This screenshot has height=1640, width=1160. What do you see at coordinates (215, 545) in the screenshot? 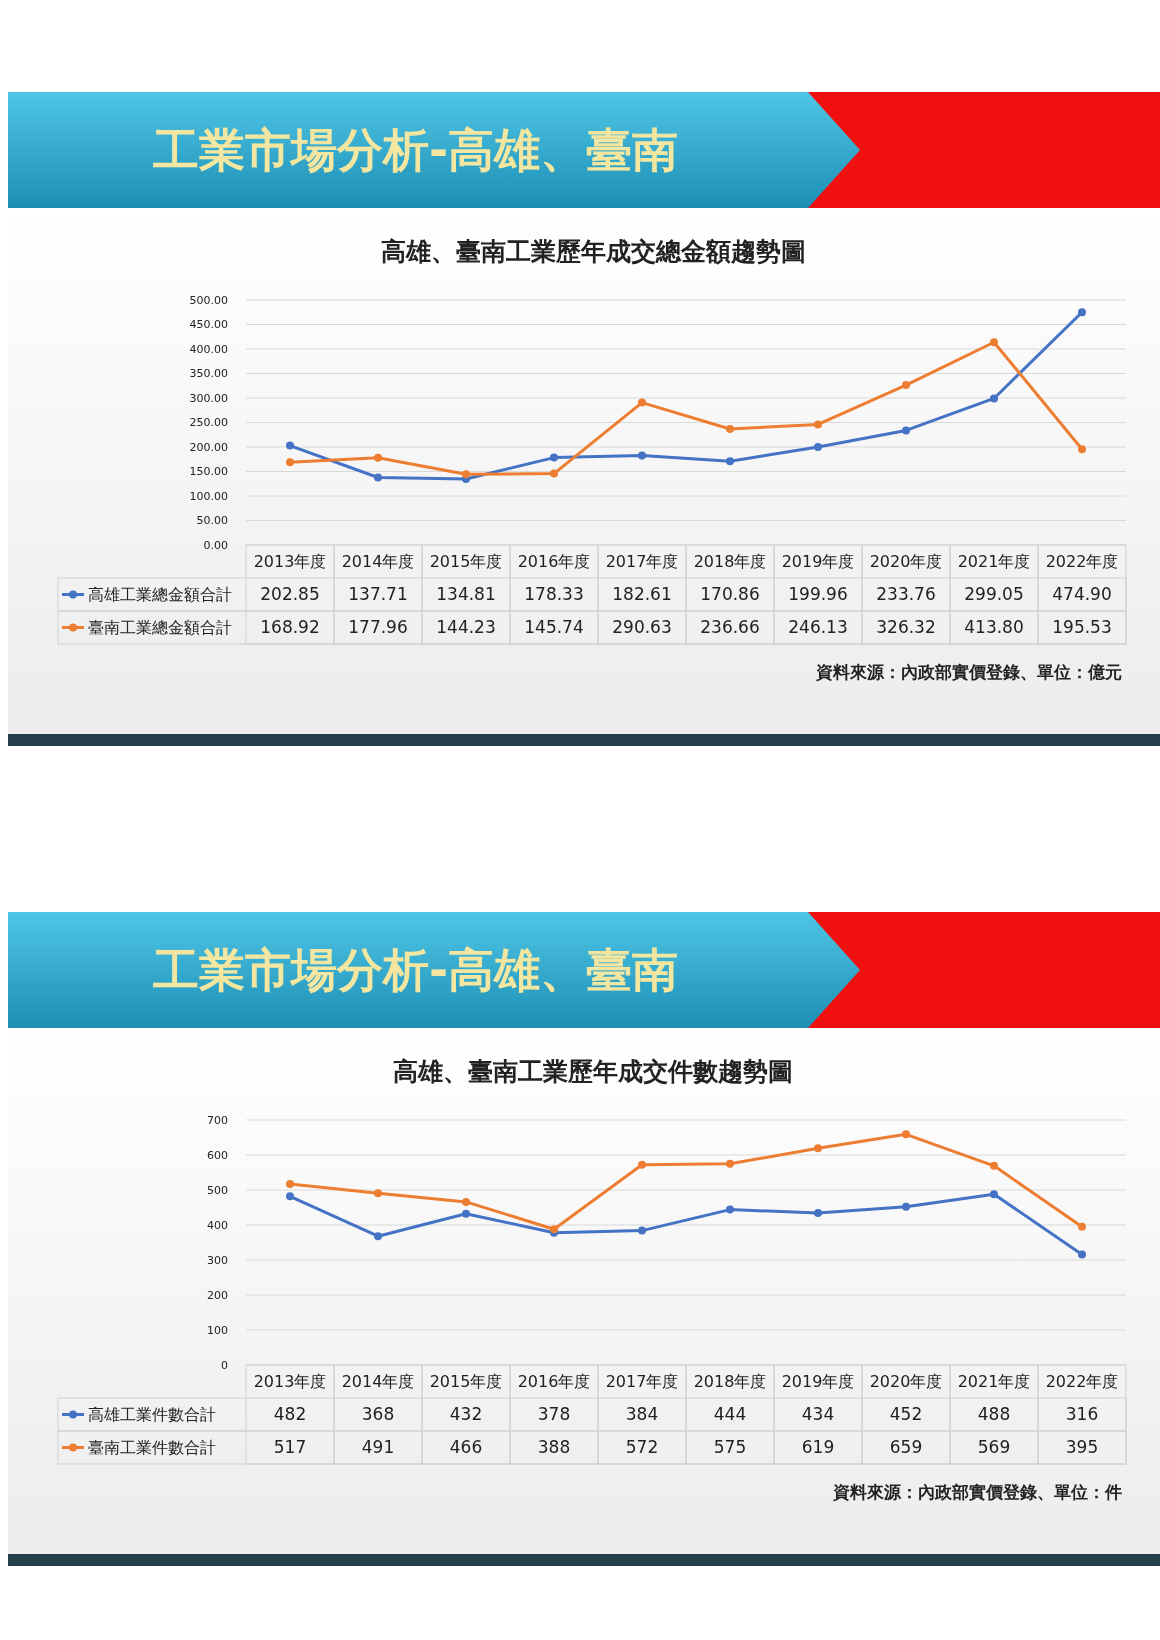
I see `y-tick-label: 0.00` at bounding box center [215, 545].